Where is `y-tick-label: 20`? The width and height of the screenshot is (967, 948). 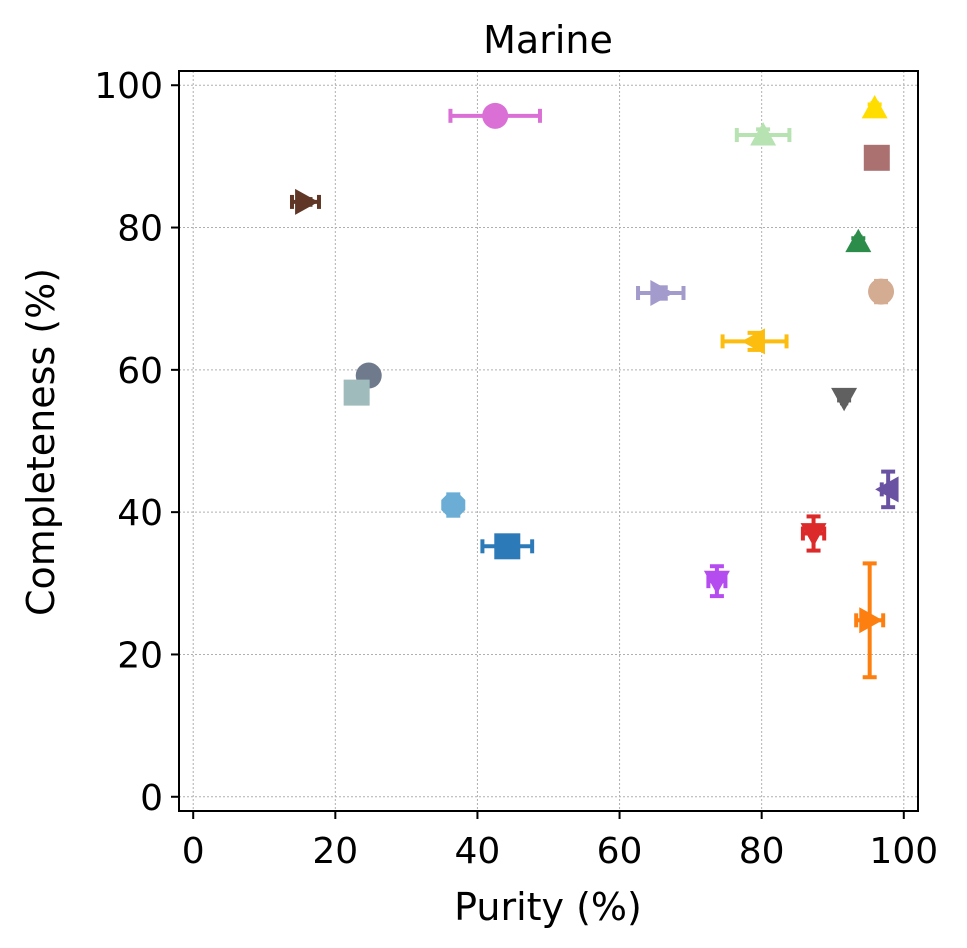
y-tick-label: 20 is located at coordinates (140, 655).